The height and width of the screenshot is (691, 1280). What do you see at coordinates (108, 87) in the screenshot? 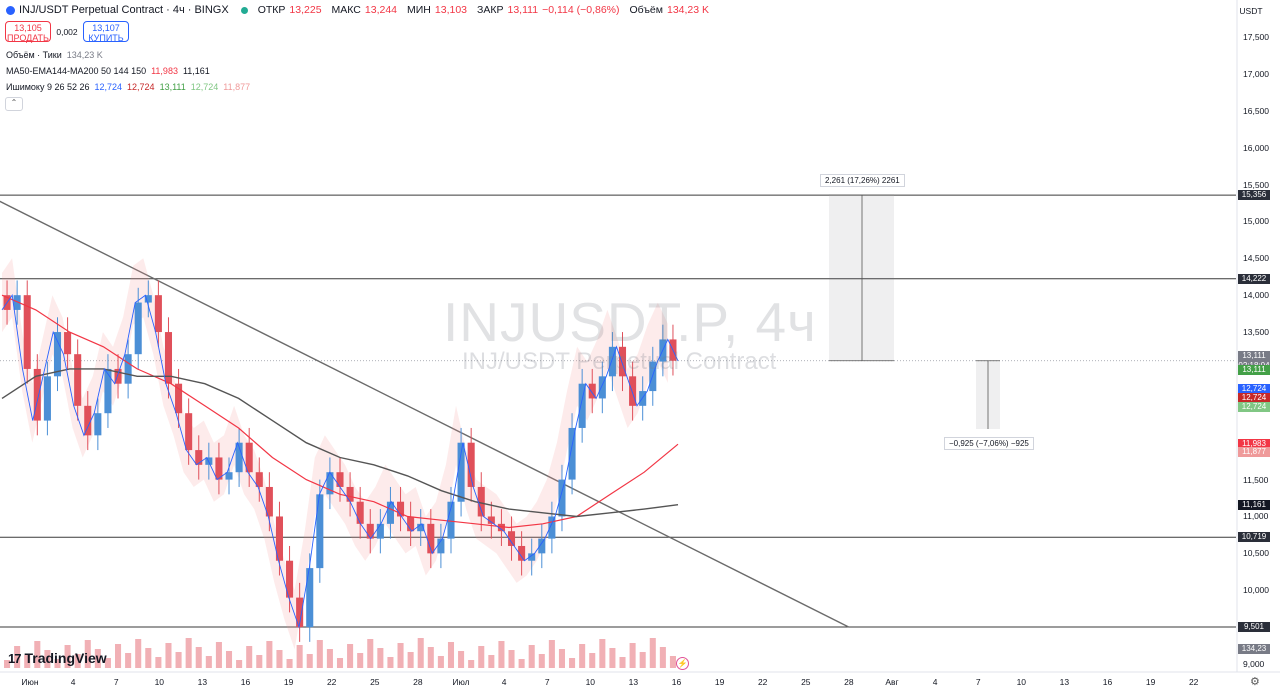
I see `indicator-ichimoku-value-1: 12,724` at bounding box center [108, 87].